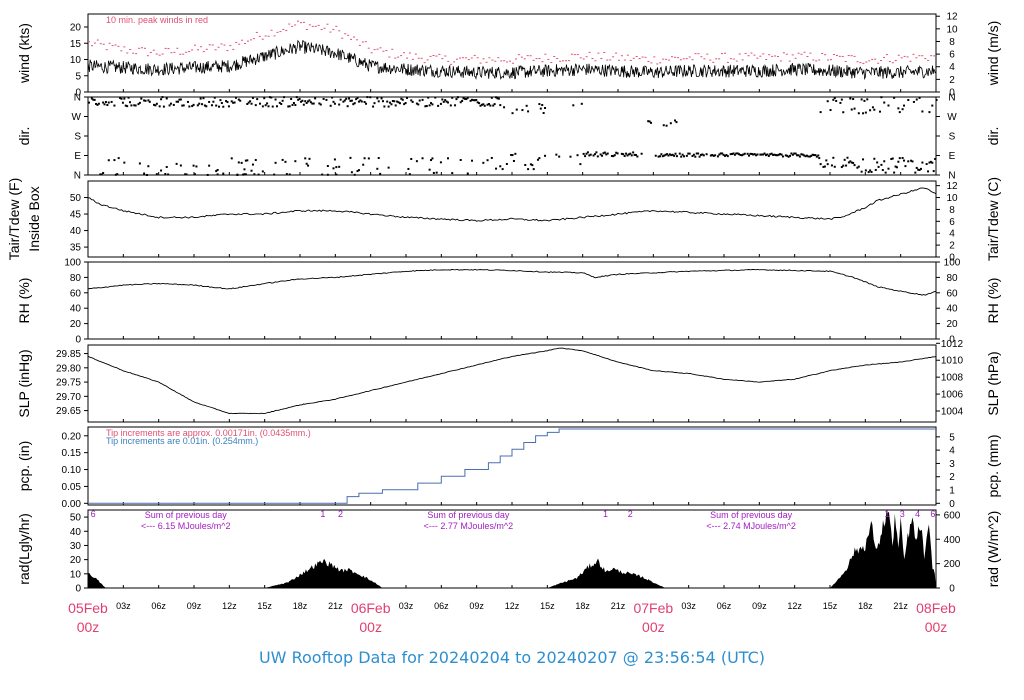 Image resolution: width=1024 pixels, height=700 pixels. I want to click on rad-area, so click(512, 549).